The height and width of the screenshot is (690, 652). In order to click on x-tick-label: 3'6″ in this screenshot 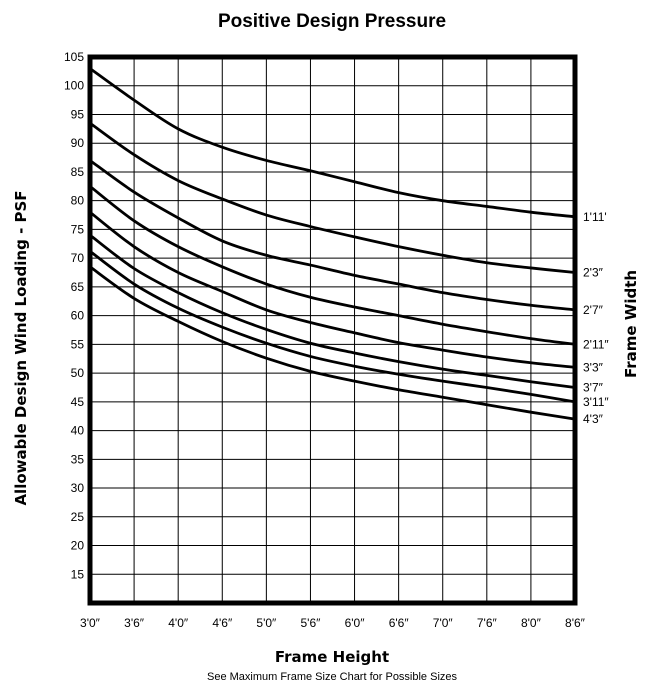, I will do `click(134, 623)`.